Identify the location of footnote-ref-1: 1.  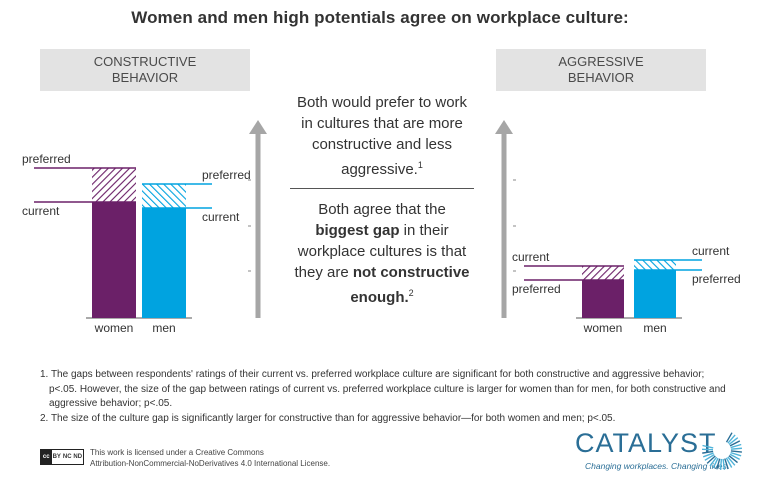
(420, 165).